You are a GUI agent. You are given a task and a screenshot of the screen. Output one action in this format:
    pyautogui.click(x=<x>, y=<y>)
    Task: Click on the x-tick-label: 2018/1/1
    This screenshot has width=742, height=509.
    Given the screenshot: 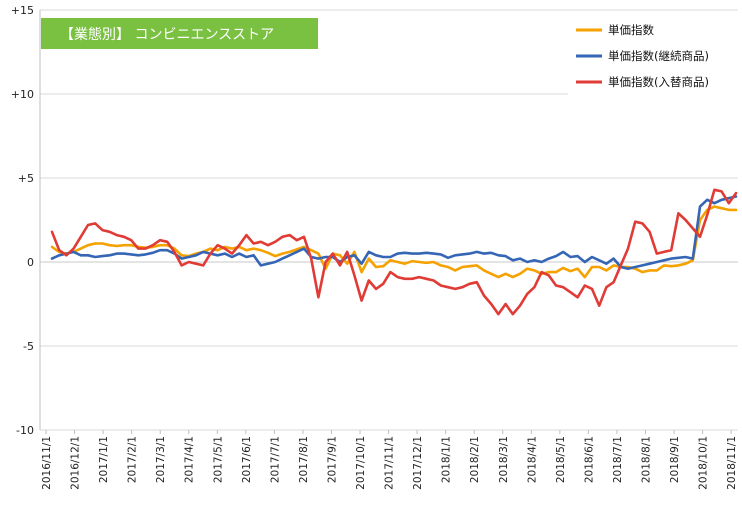 What is the action you would take?
    pyautogui.click(x=447, y=459)
    